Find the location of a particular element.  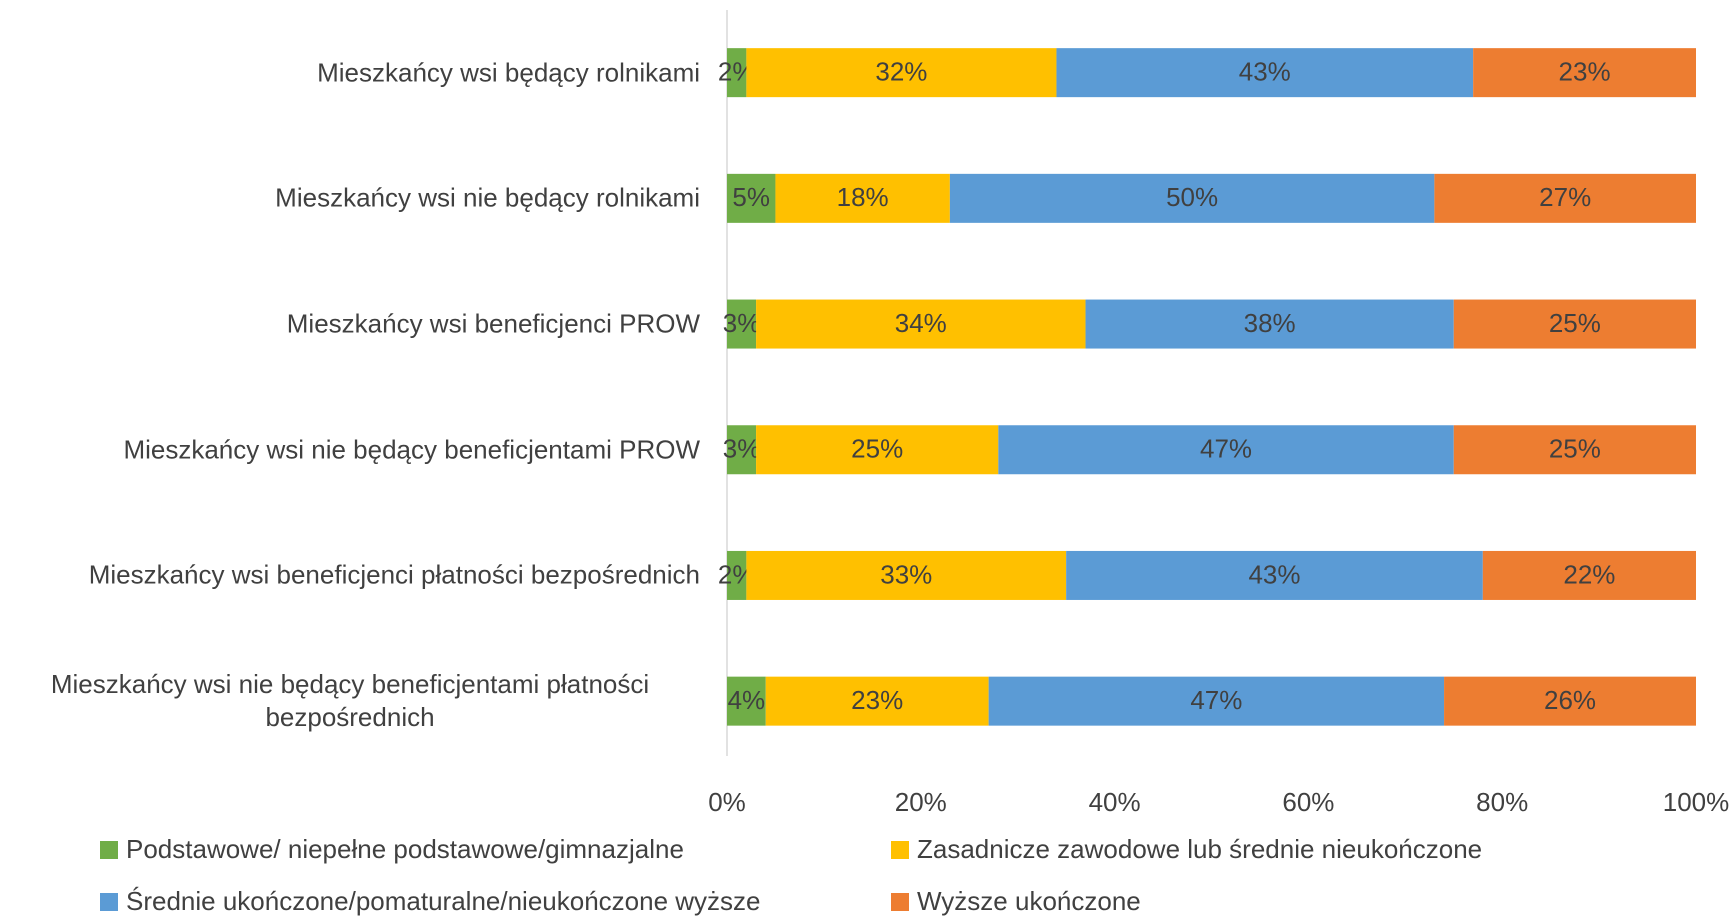

legend-label: Wyższe ukończone is located at coordinates (1029, 901).